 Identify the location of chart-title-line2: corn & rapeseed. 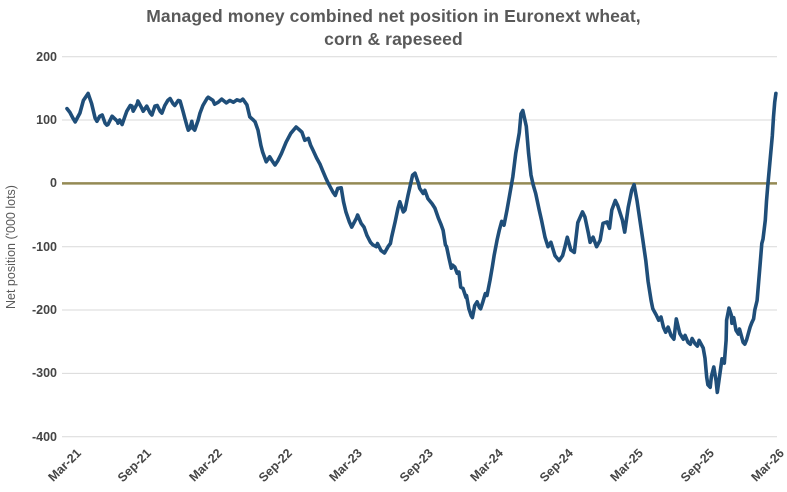
(393, 39).